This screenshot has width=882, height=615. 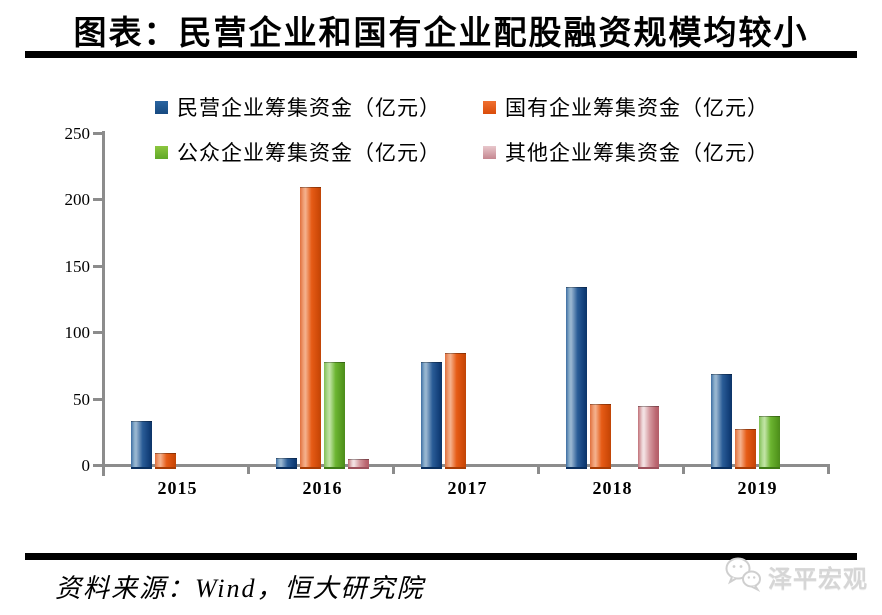 What do you see at coordinates (309, 108) in the screenshot?
I see `legend-label: 民营企业筹集资金（亿元）` at bounding box center [309, 108].